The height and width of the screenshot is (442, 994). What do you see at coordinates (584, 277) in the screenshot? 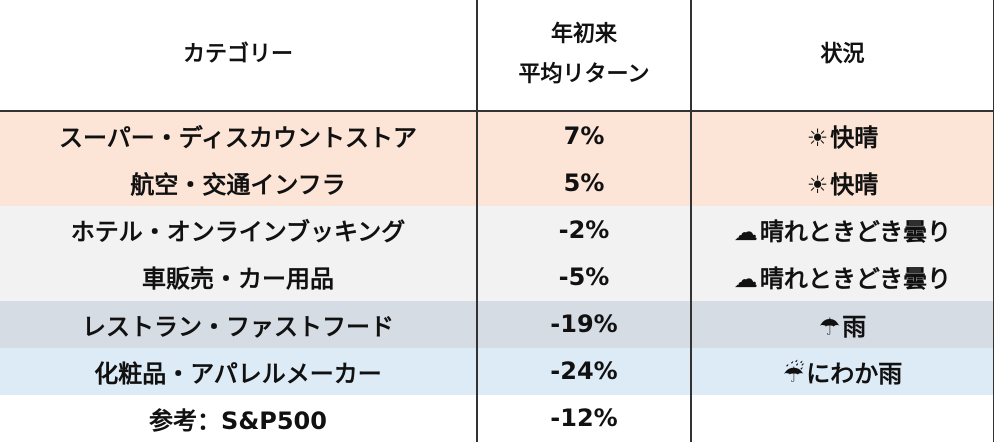
I see `return-cell: -5%` at bounding box center [584, 277].